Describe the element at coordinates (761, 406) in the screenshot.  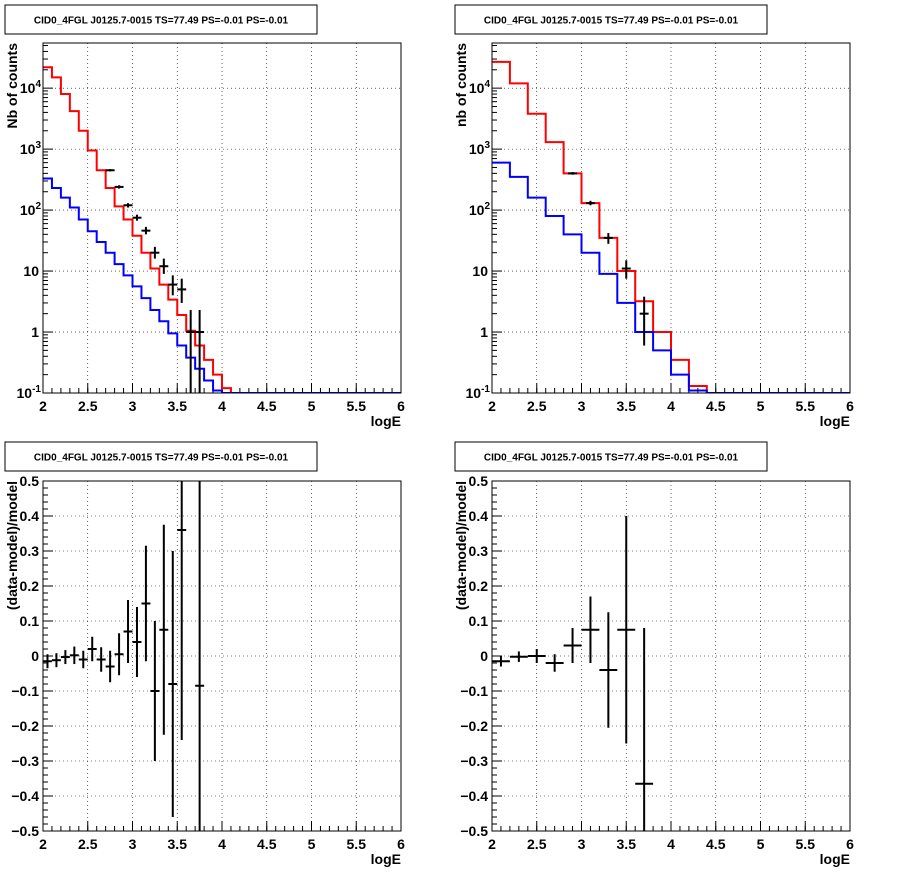
I see `x-tick-label: 5` at that location.